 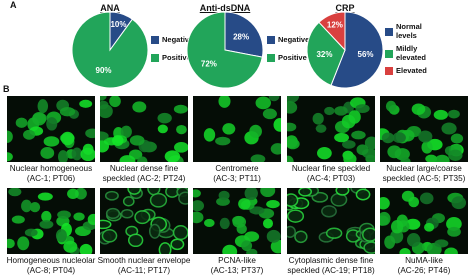 I want to click on caption-line: Nuclear homogeneous, so click(x=51, y=168).